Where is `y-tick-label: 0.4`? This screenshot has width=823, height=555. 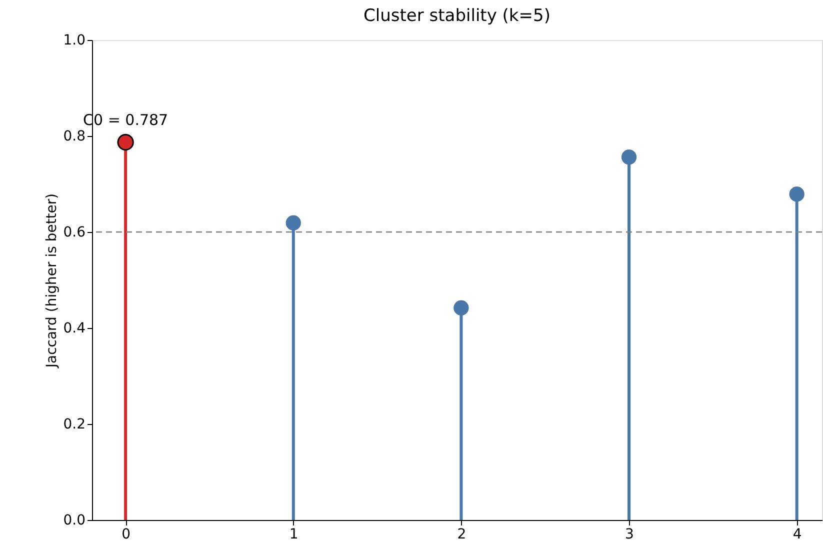 y-tick-label: 0.4 is located at coordinates (74, 328).